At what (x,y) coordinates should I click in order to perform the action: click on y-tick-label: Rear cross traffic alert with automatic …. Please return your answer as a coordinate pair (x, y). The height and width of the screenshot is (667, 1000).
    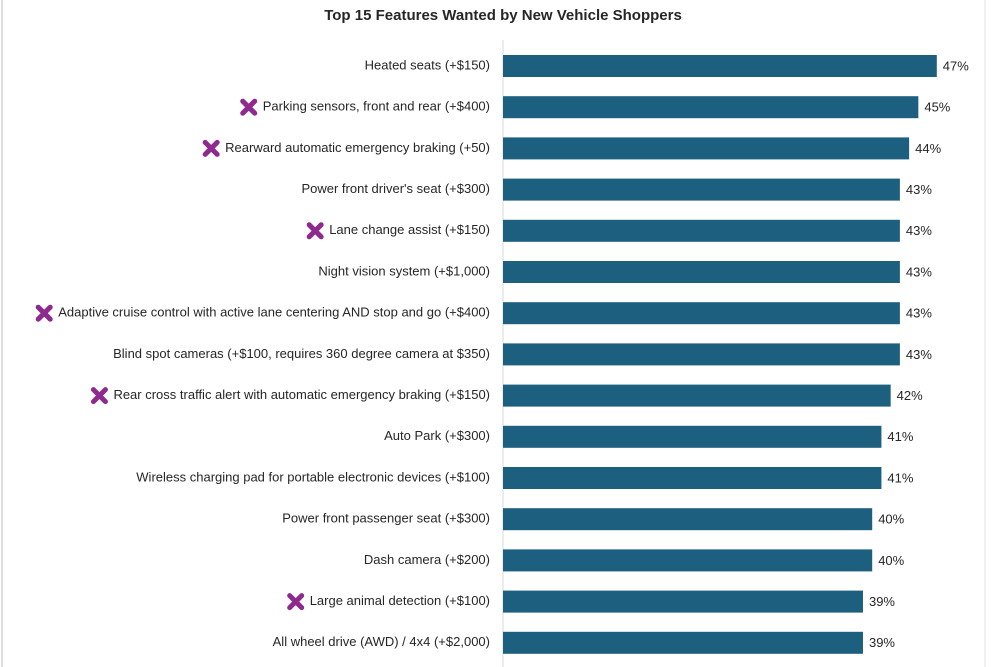
    Looking at the image, I should click on (301, 394).